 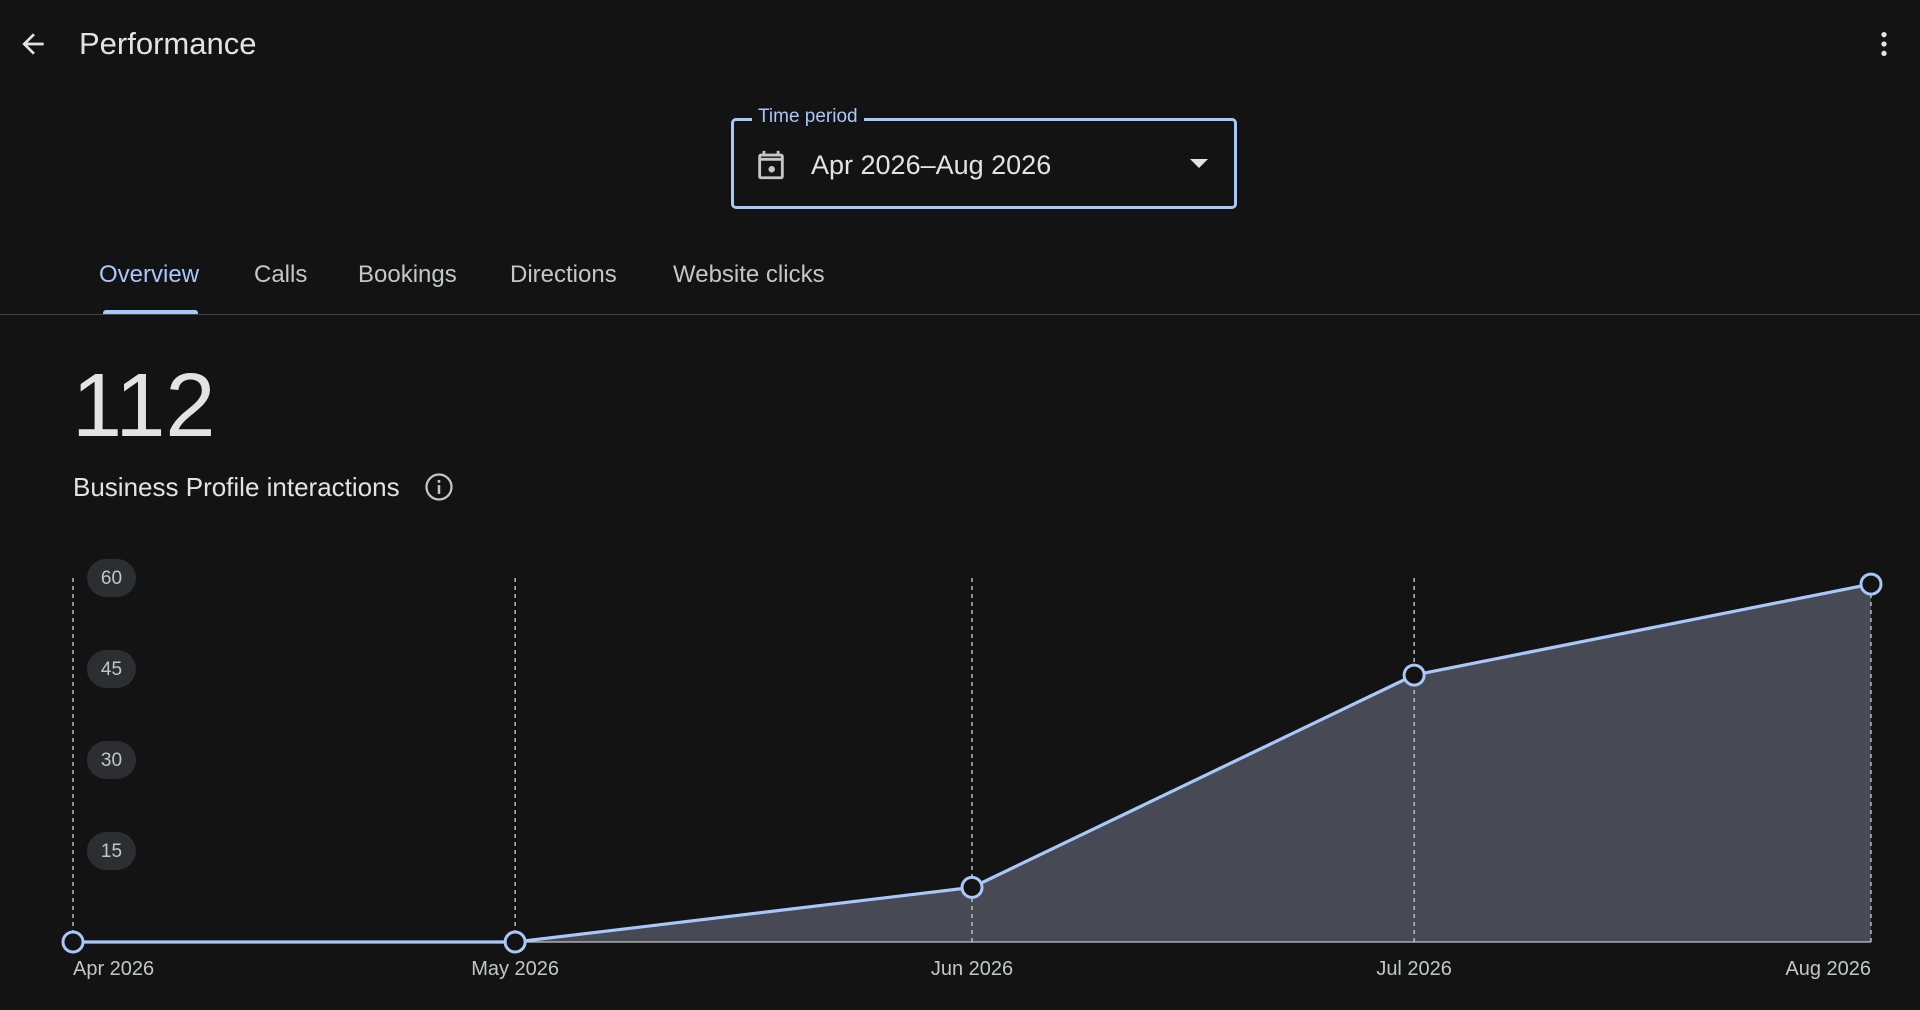 What do you see at coordinates (150, 312) in the screenshot?
I see `active-tab-indicator` at bounding box center [150, 312].